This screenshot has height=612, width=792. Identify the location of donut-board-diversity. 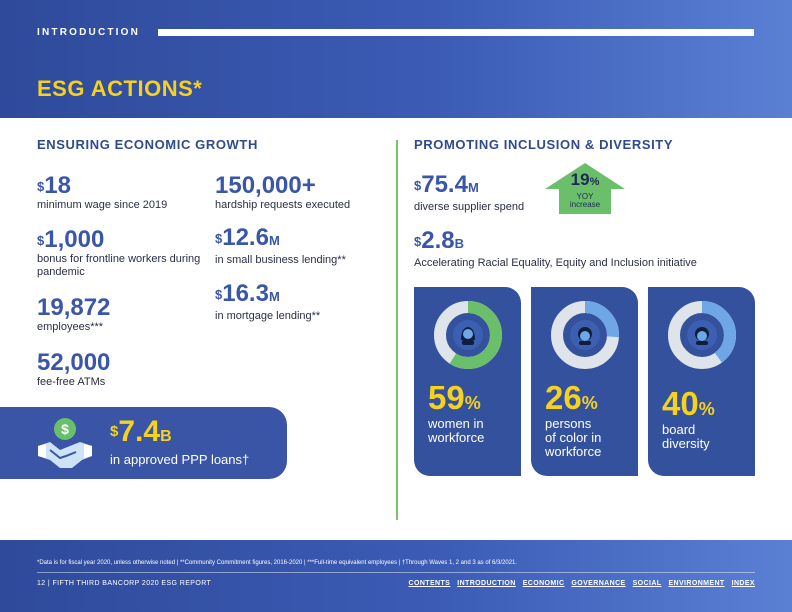
(702, 335).